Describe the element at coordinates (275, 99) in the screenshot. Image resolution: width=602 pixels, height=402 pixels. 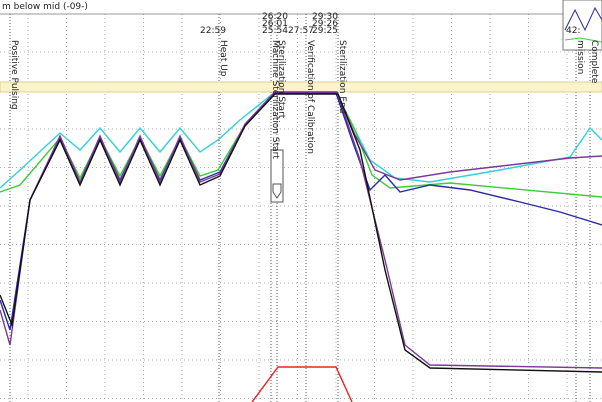
I see `event-label: Machine Sterilization Start` at that location.